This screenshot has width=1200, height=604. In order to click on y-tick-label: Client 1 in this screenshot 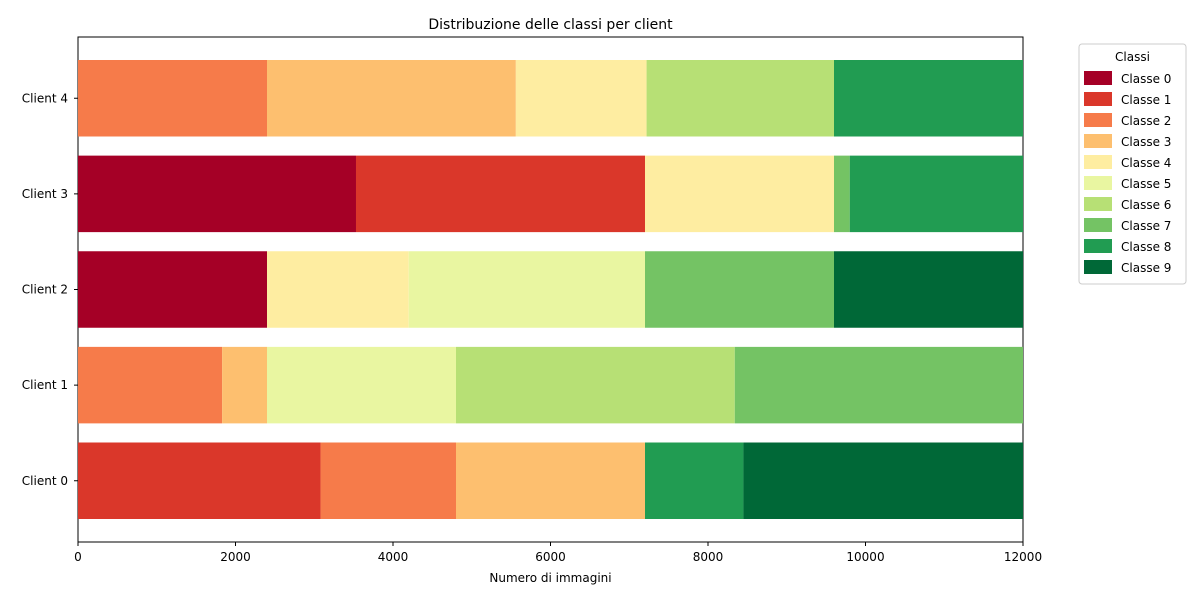, I will do `click(45, 385)`.